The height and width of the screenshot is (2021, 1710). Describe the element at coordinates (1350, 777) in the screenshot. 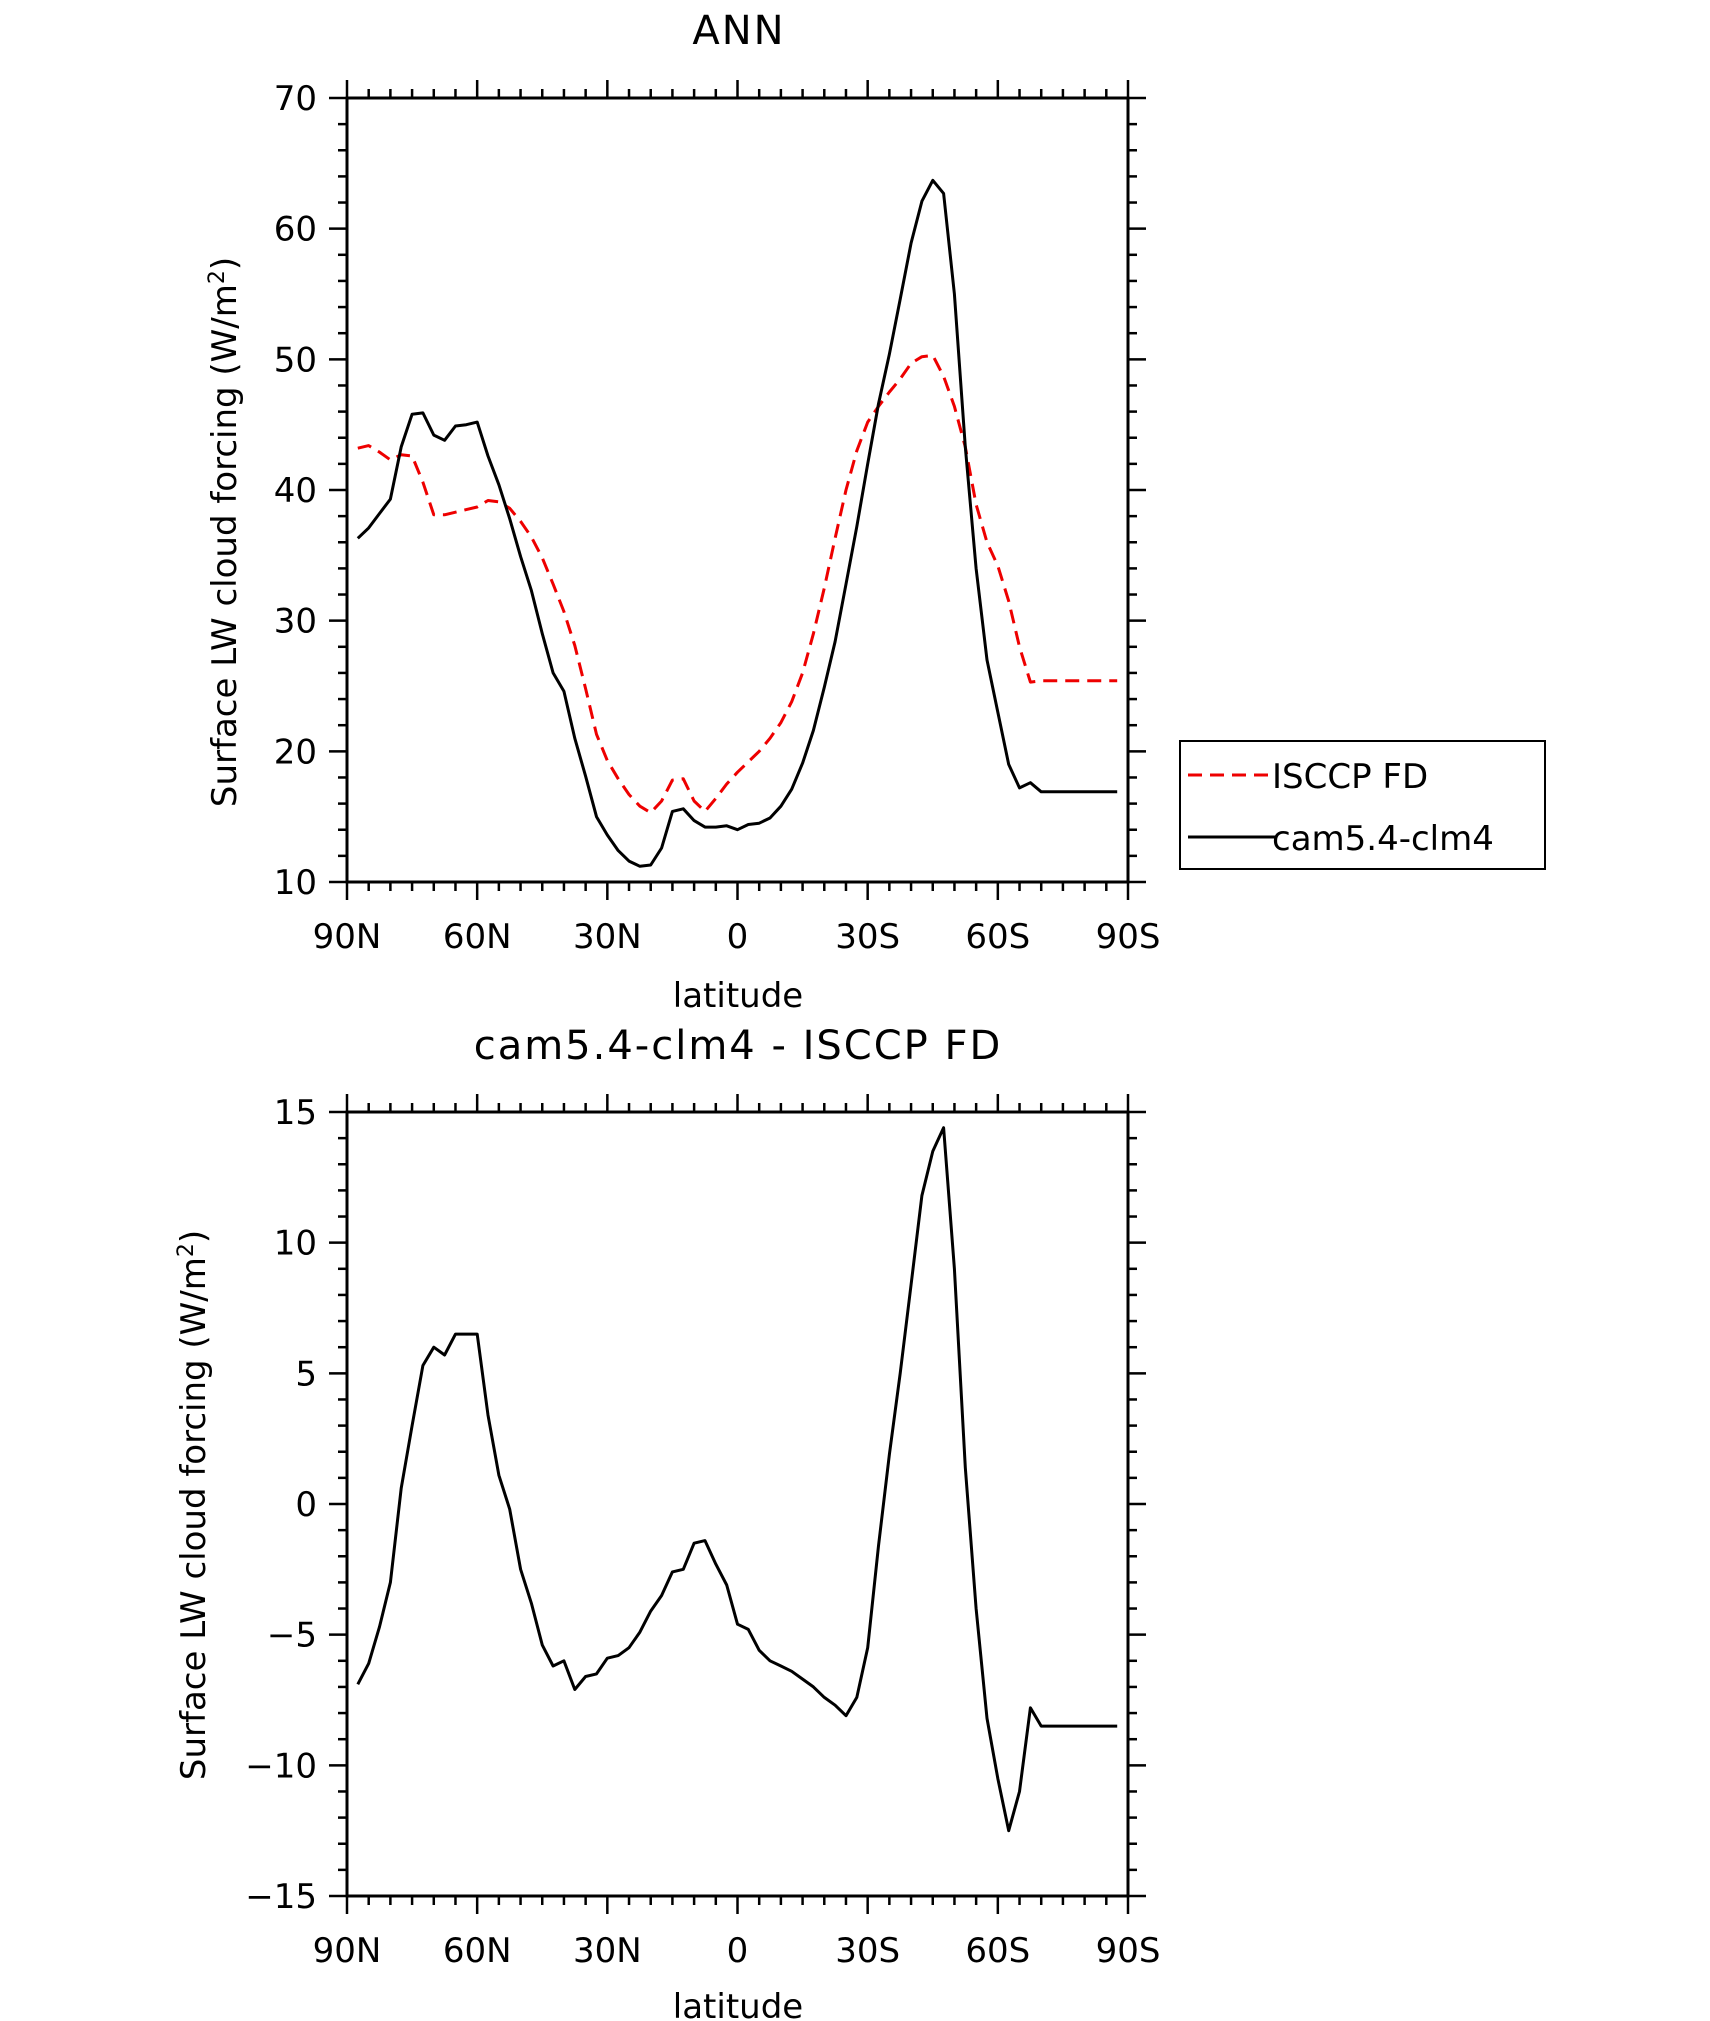

I see `legend-label-isccp: ISCCP FD` at that location.